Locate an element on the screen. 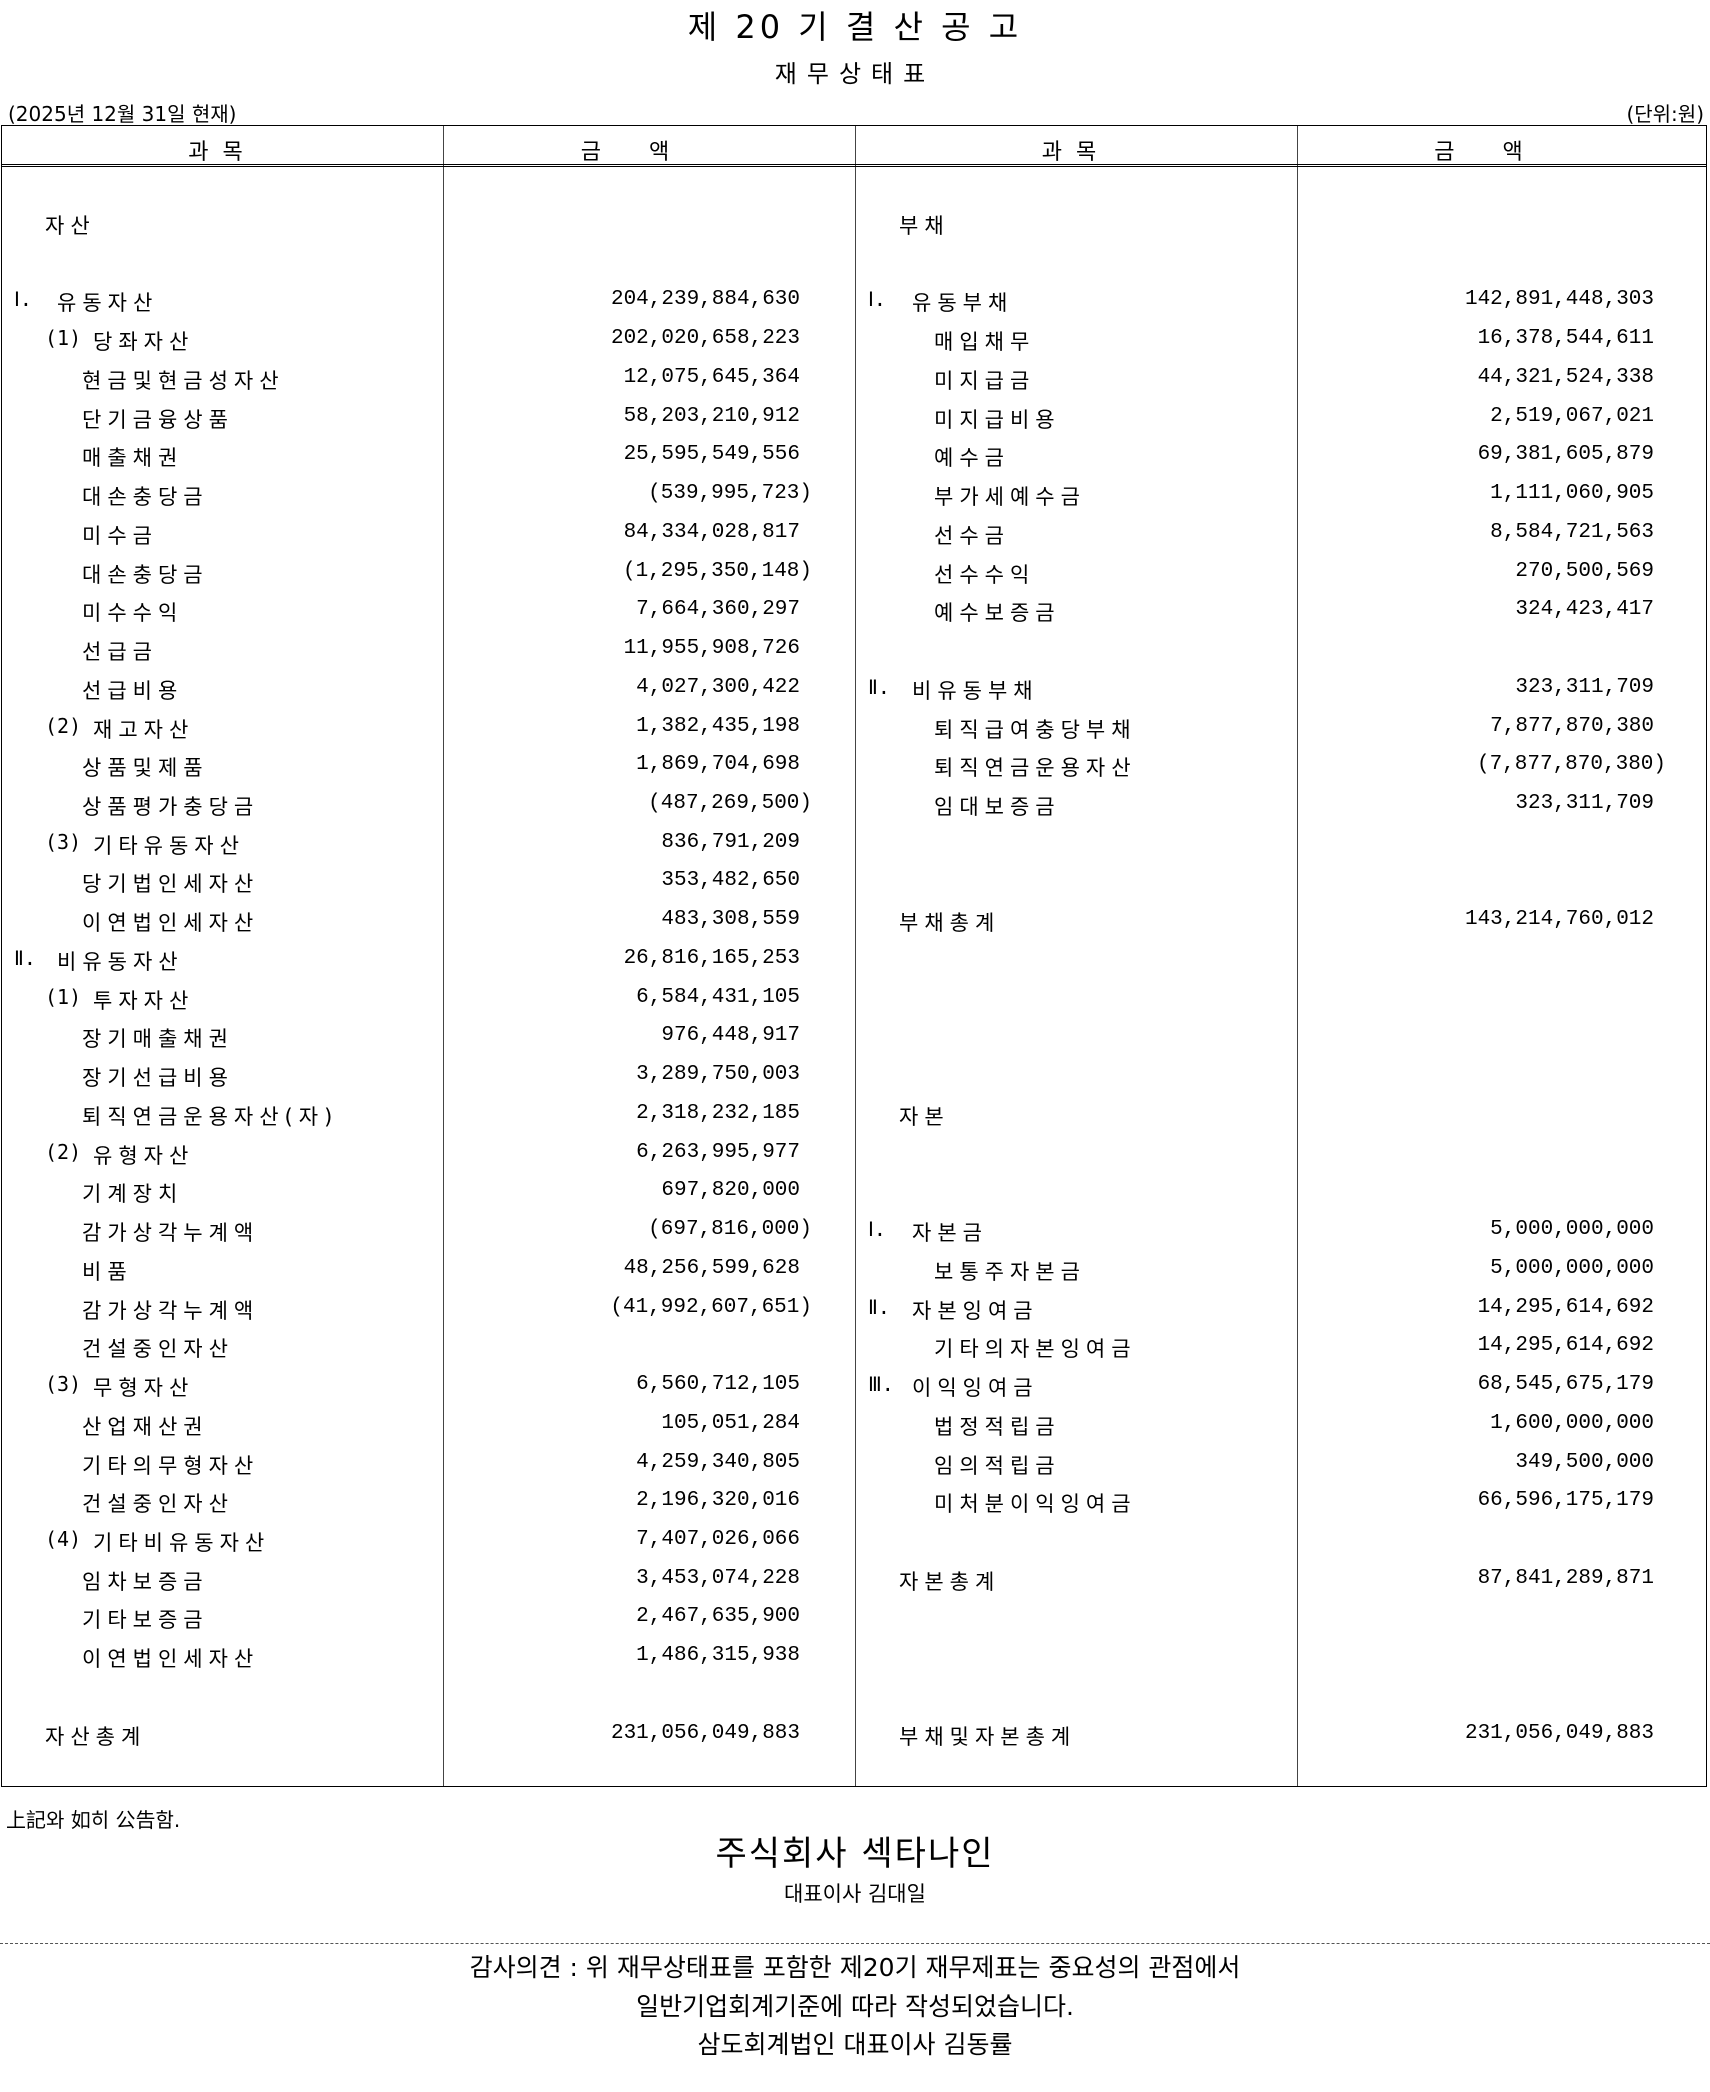  account-label: 미지급비용 is located at coordinates (997, 419).